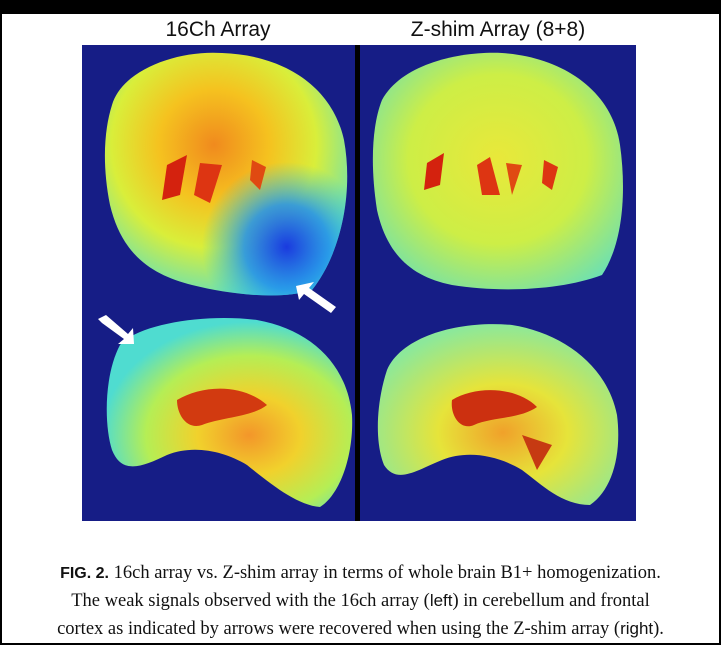 This screenshot has width=721, height=645. Describe the element at coordinates (229, 412) in the screenshot. I see `brain-16ch-sagittal` at that location.